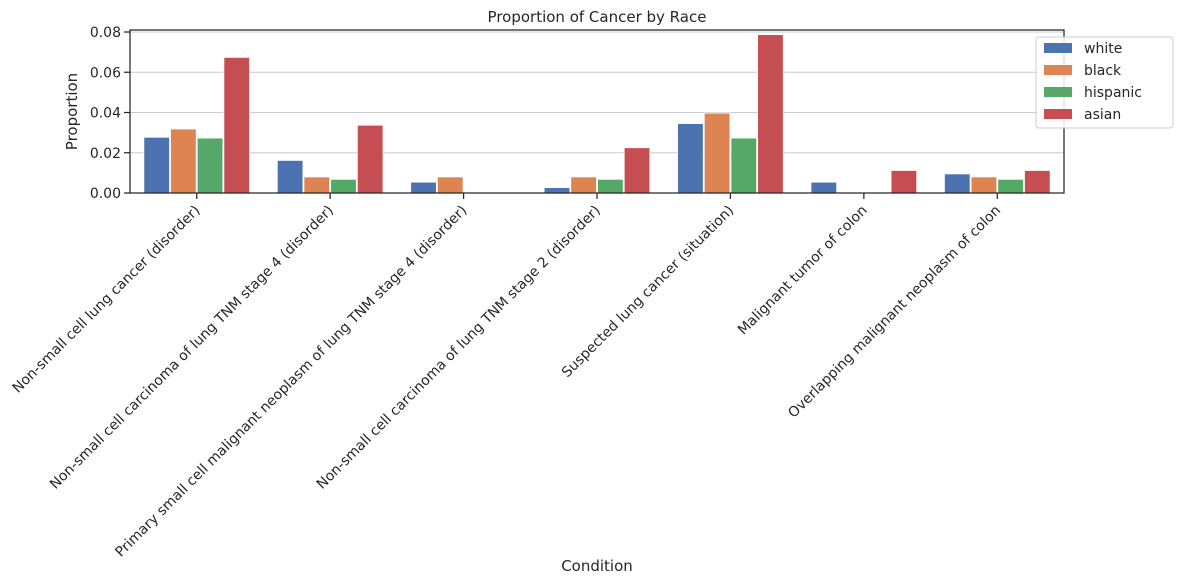 This screenshot has height=584, width=1184. Describe the element at coordinates (72, 111) in the screenshot. I see `y-axis-title: Proportion` at that location.